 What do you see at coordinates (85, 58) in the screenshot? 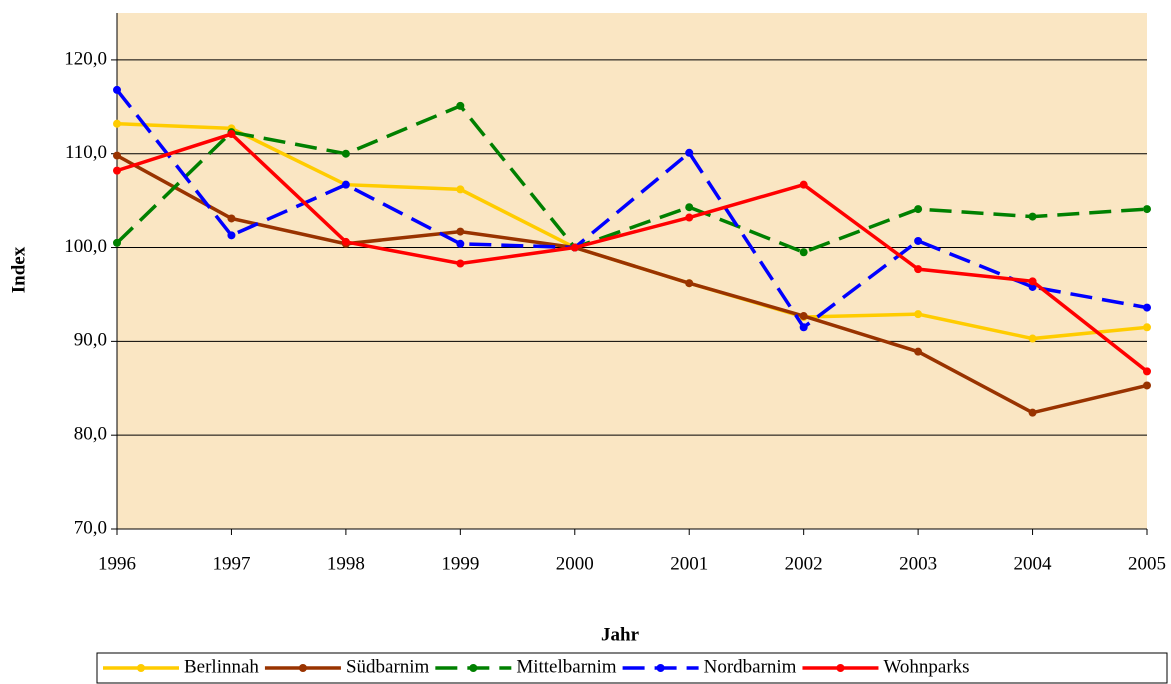
I see `y-tick-label: 120,0` at bounding box center [85, 58].